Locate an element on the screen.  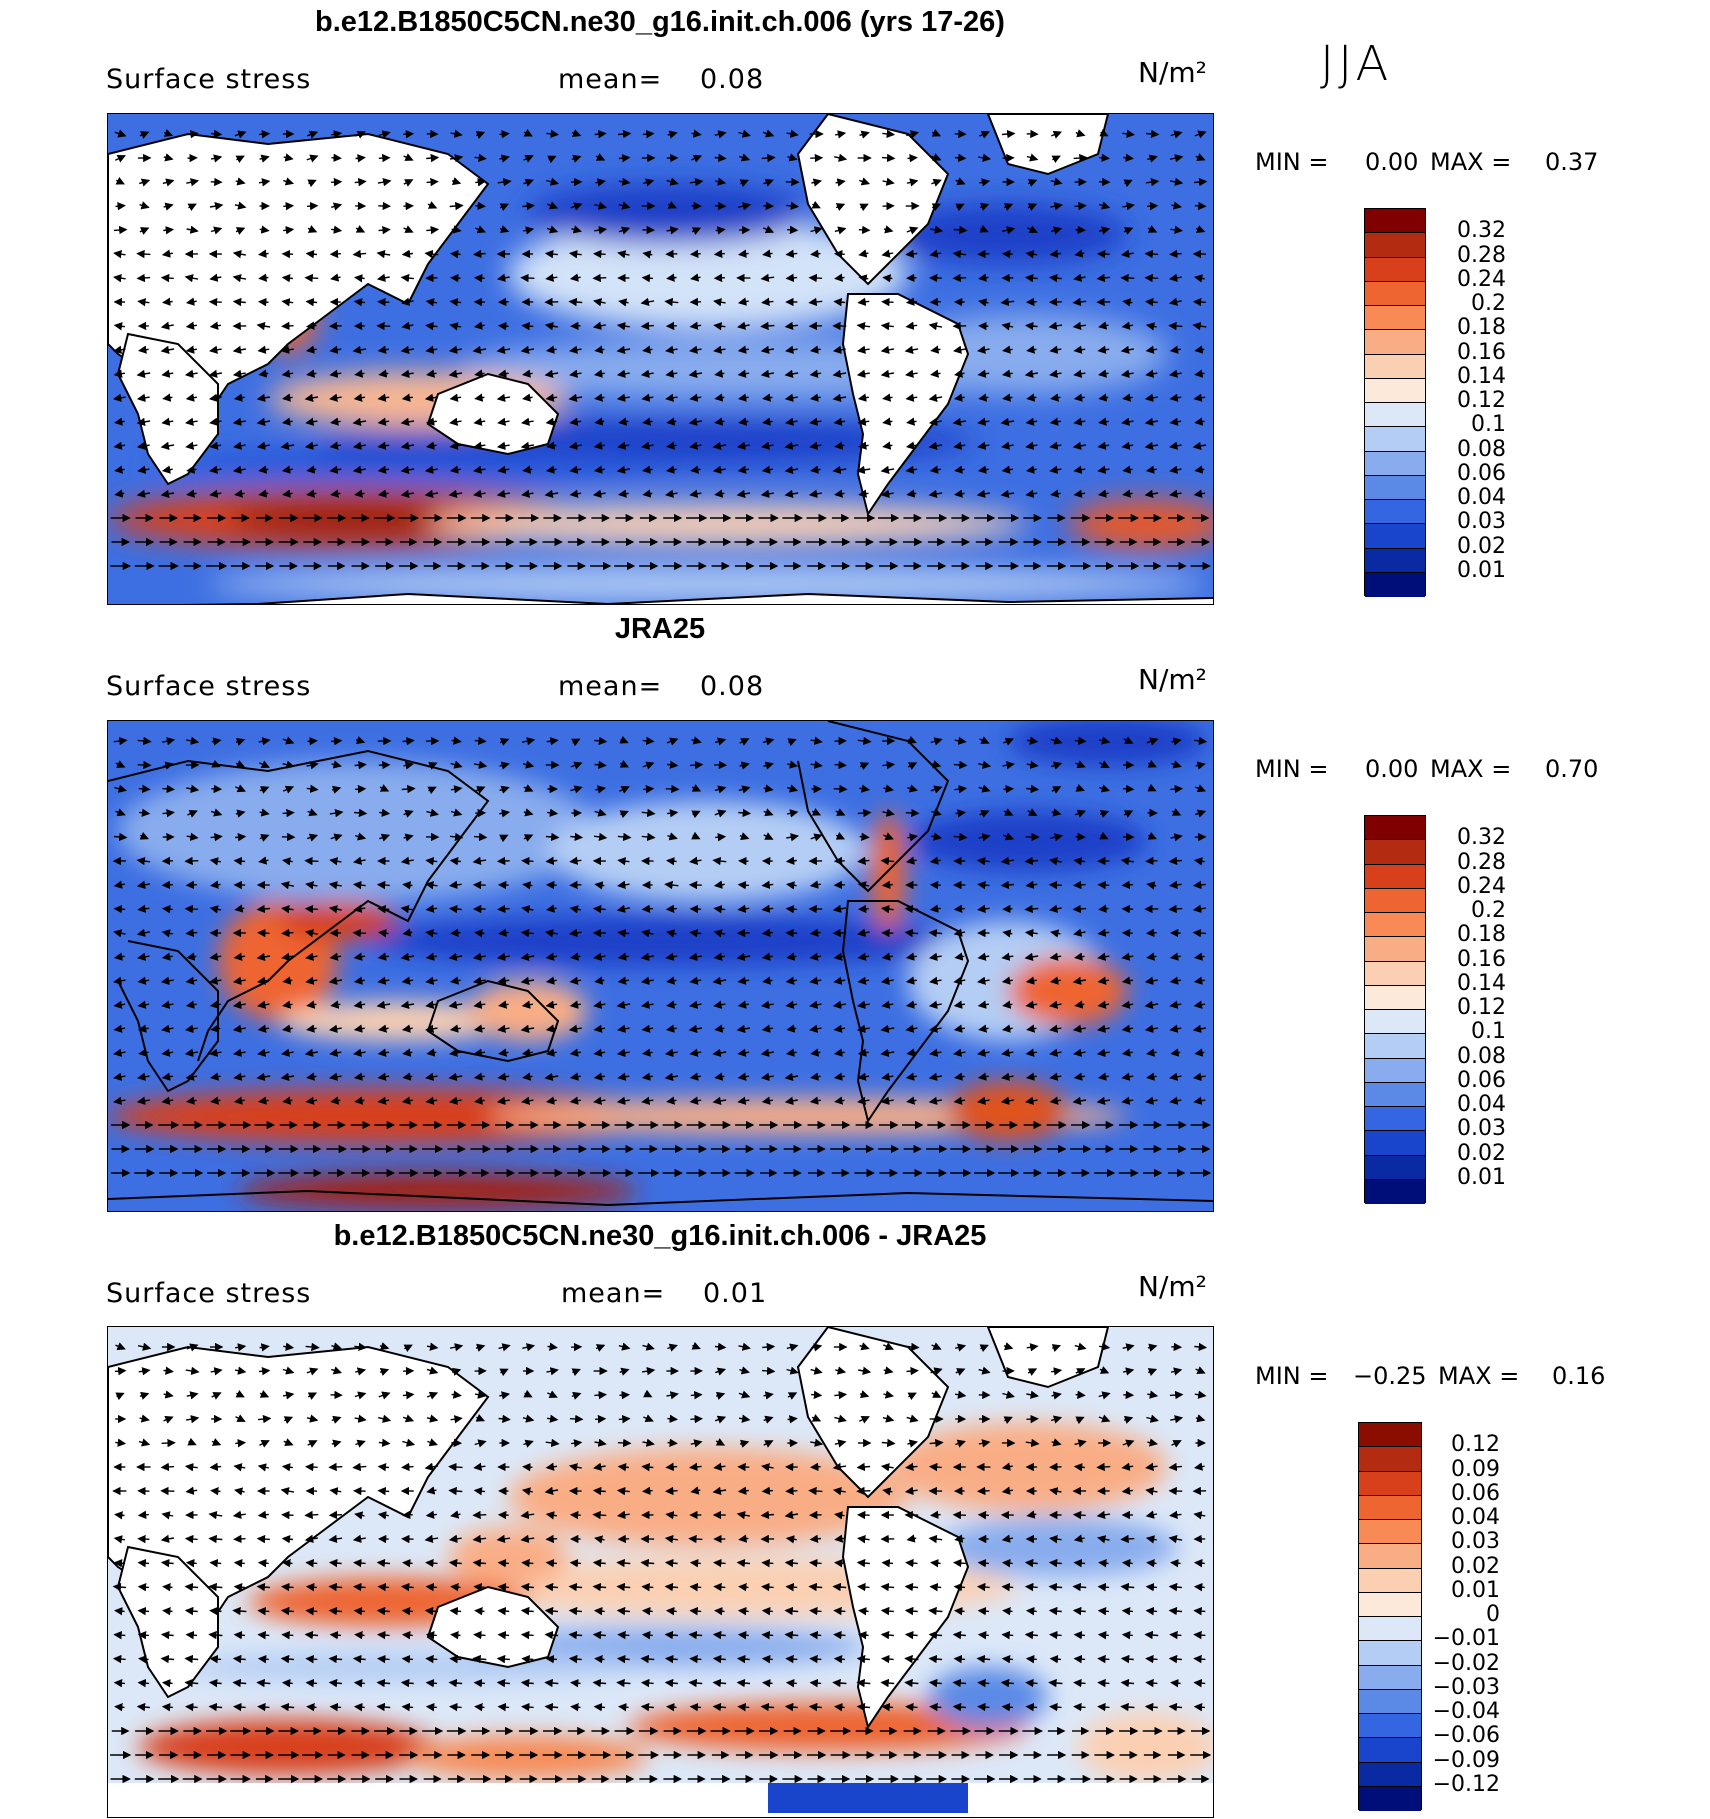
panel-1-mean-value: 0.08 is located at coordinates (732, 79).